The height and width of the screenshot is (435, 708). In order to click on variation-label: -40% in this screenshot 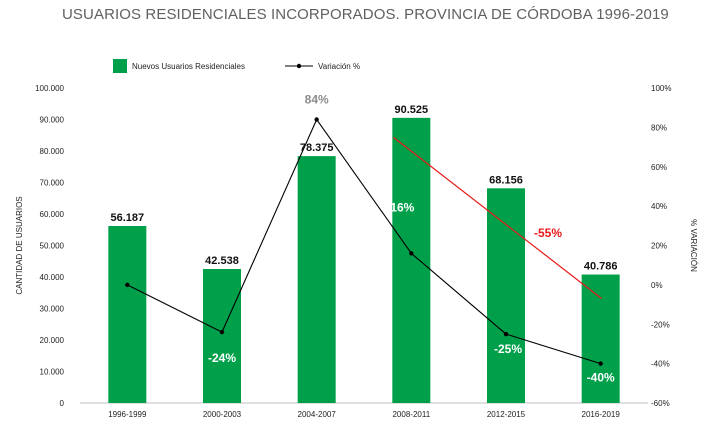, I will do `click(601, 378)`.